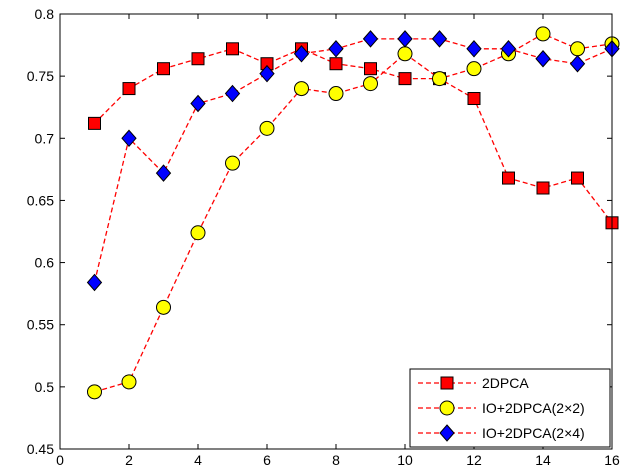 The image size is (627, 469). I want to click on legend-entry-2: IO+2DPCA(2×4), so click(501, 433).